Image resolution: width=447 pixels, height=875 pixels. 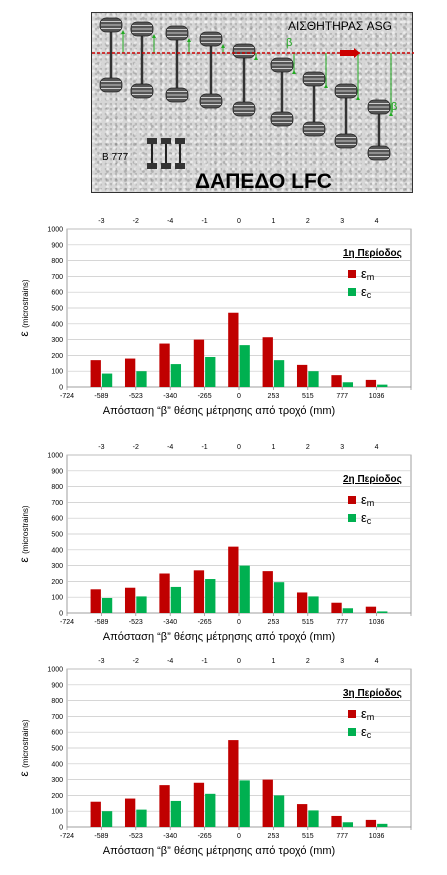 I want to click on chart-3-y-axis-unit: (microstrains), so click(x=25, y=743).